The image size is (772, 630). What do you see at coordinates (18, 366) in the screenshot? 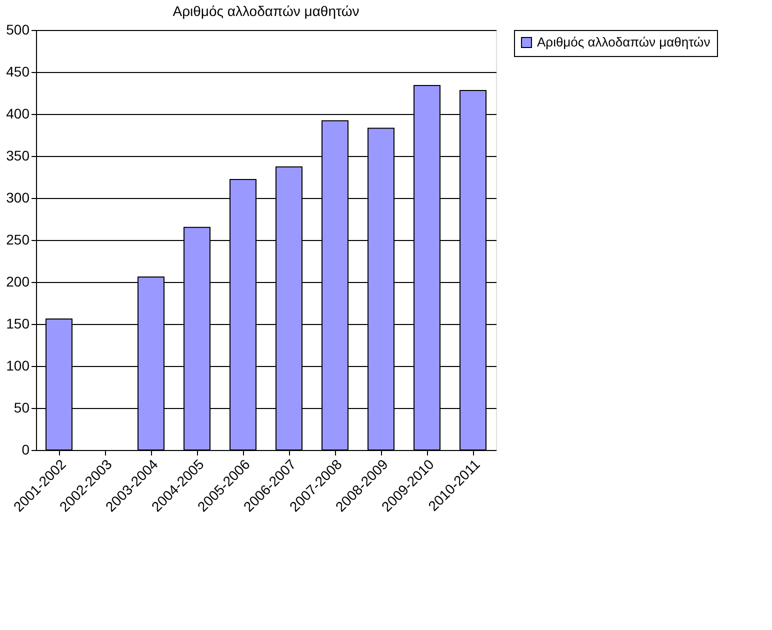
I see `y-tick-label: 100` at bounding box center [18, 366].